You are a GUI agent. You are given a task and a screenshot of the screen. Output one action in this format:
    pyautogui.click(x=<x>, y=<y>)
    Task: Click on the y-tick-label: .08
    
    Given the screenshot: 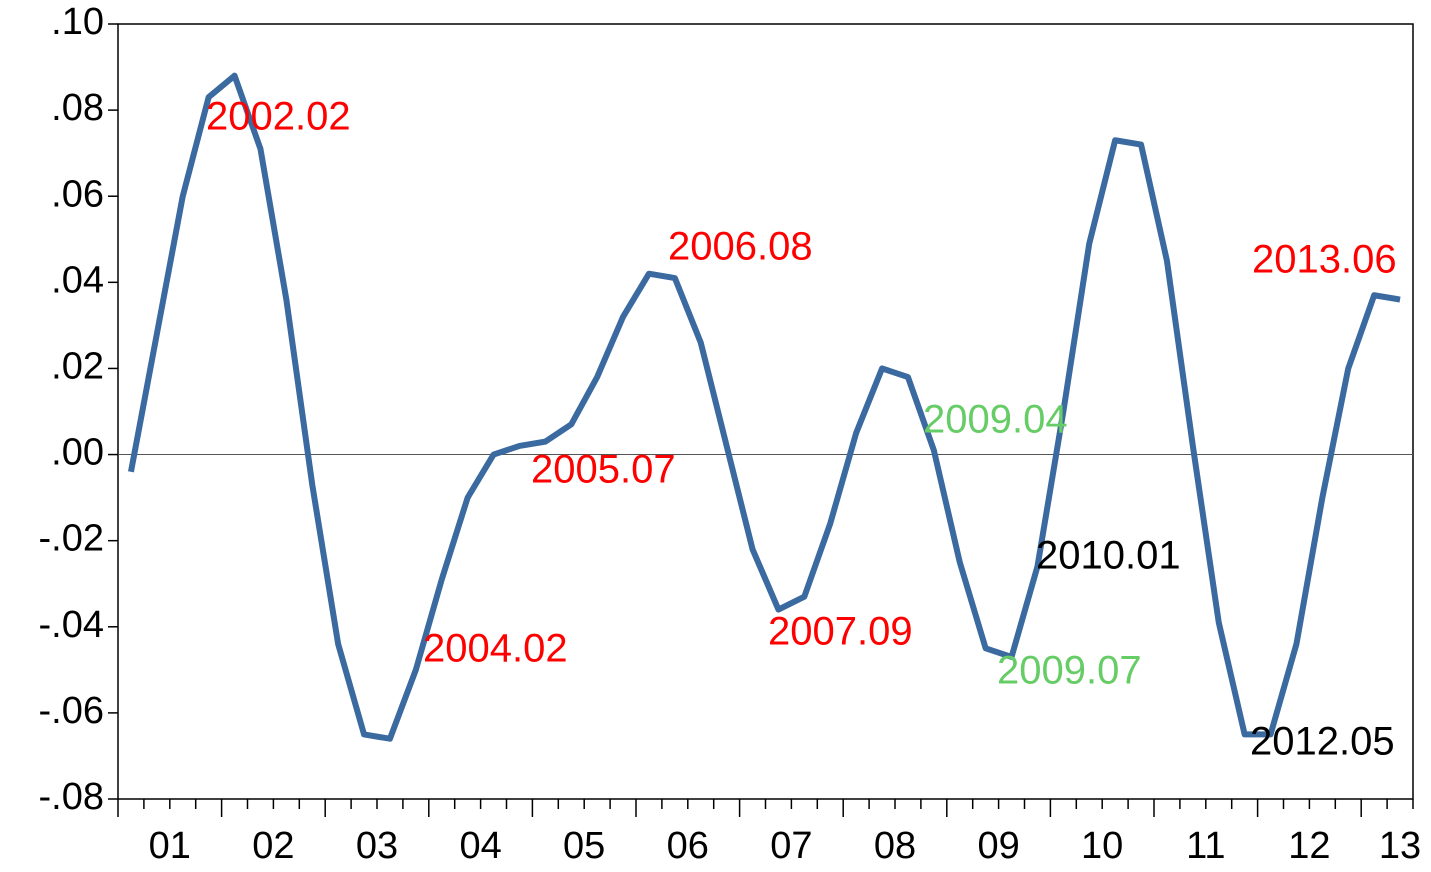 What is the action you would take?
    pyautogui.click(x=77, y=108)
    